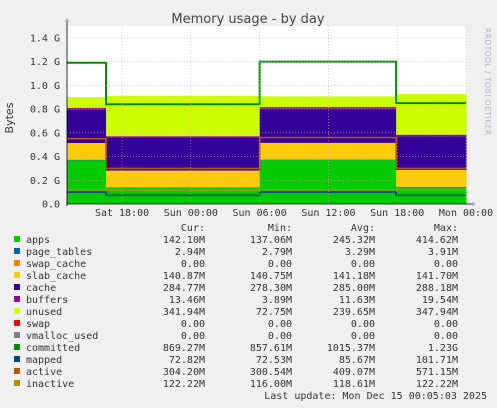  I want to click on legend-apps-avg: 245.32M, so click(354, 240).